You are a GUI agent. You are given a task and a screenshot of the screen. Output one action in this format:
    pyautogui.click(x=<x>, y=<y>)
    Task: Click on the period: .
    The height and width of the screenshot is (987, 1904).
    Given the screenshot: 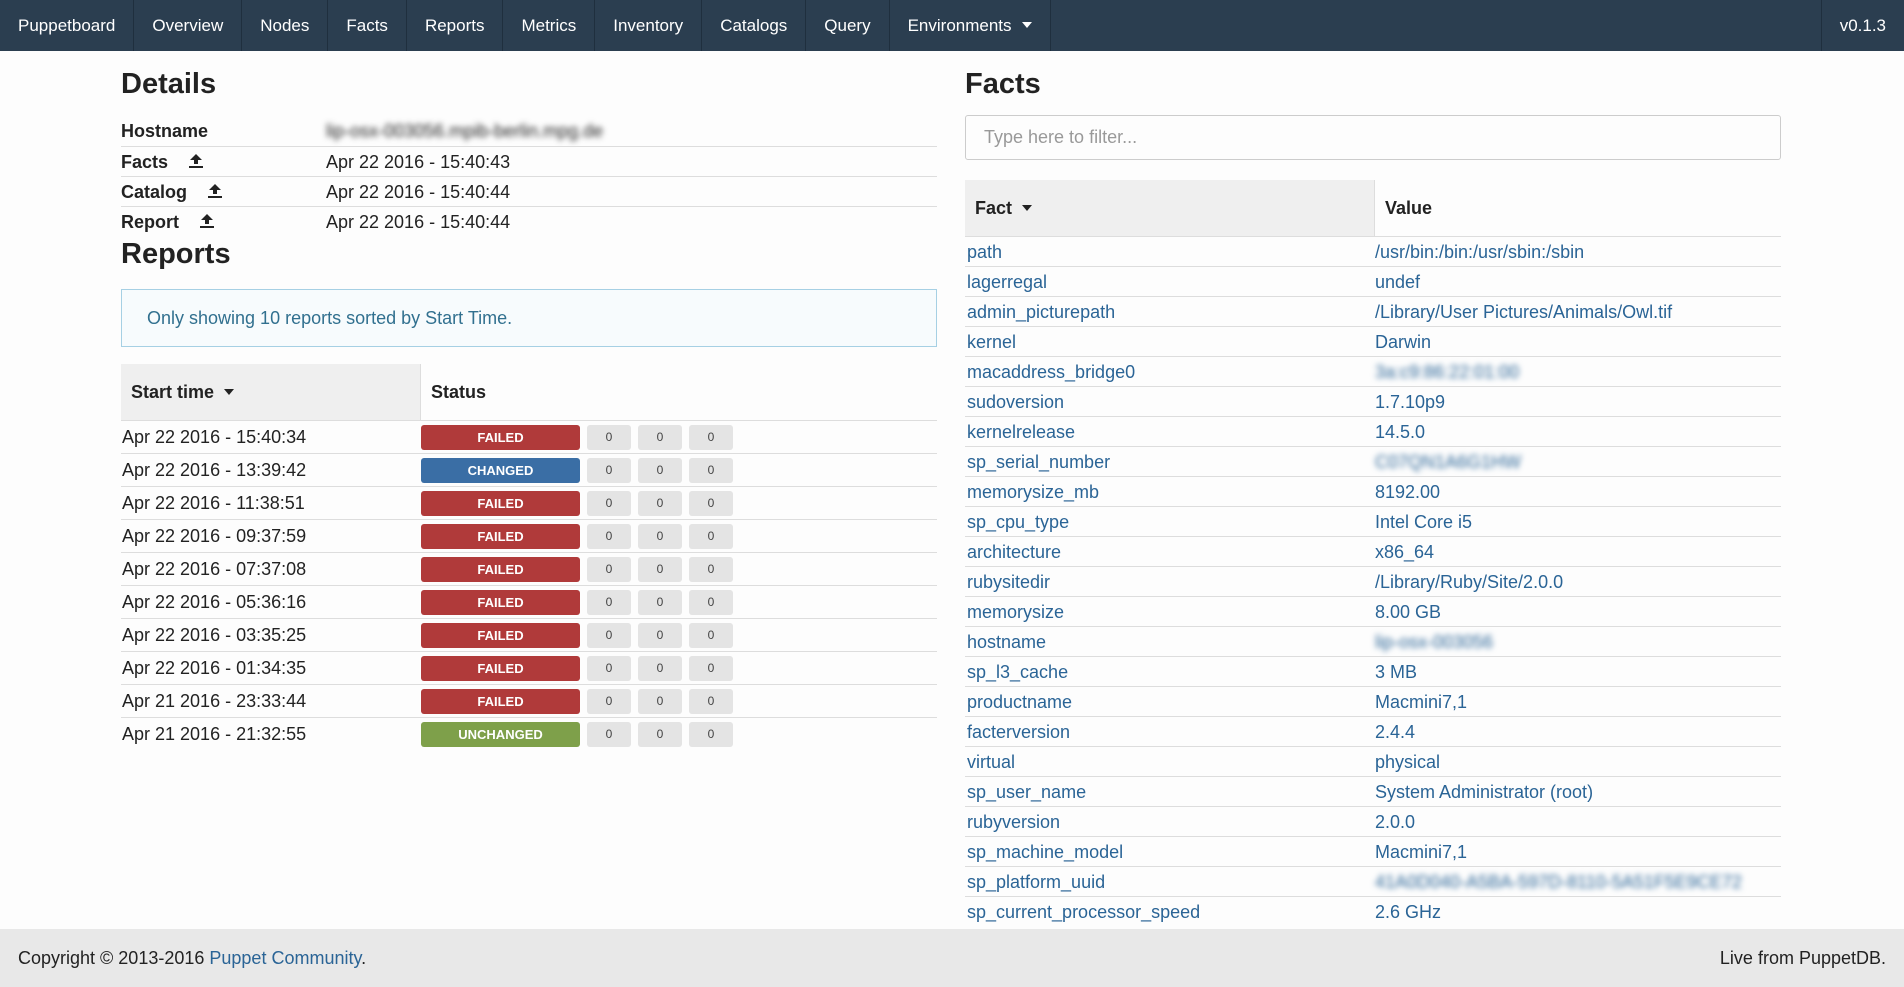 What is the action you would take?
    pyautogui.click(x=364, y=958)
    